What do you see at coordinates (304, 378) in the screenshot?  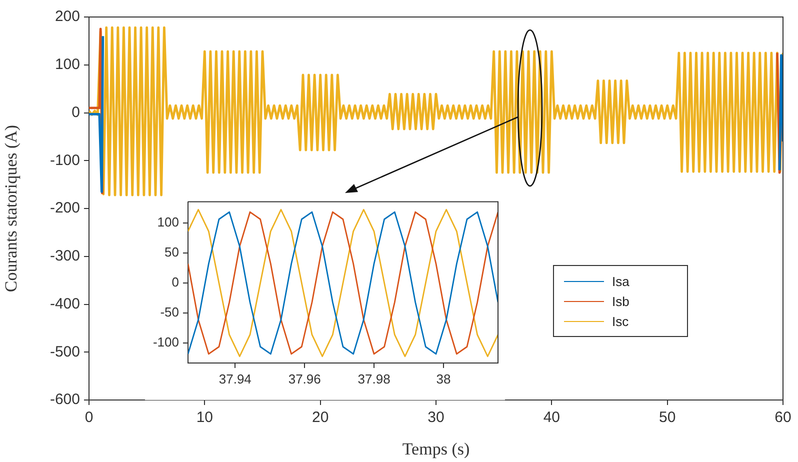 I see `x-tick-label: 37.96` at bounding box center [304, 378].